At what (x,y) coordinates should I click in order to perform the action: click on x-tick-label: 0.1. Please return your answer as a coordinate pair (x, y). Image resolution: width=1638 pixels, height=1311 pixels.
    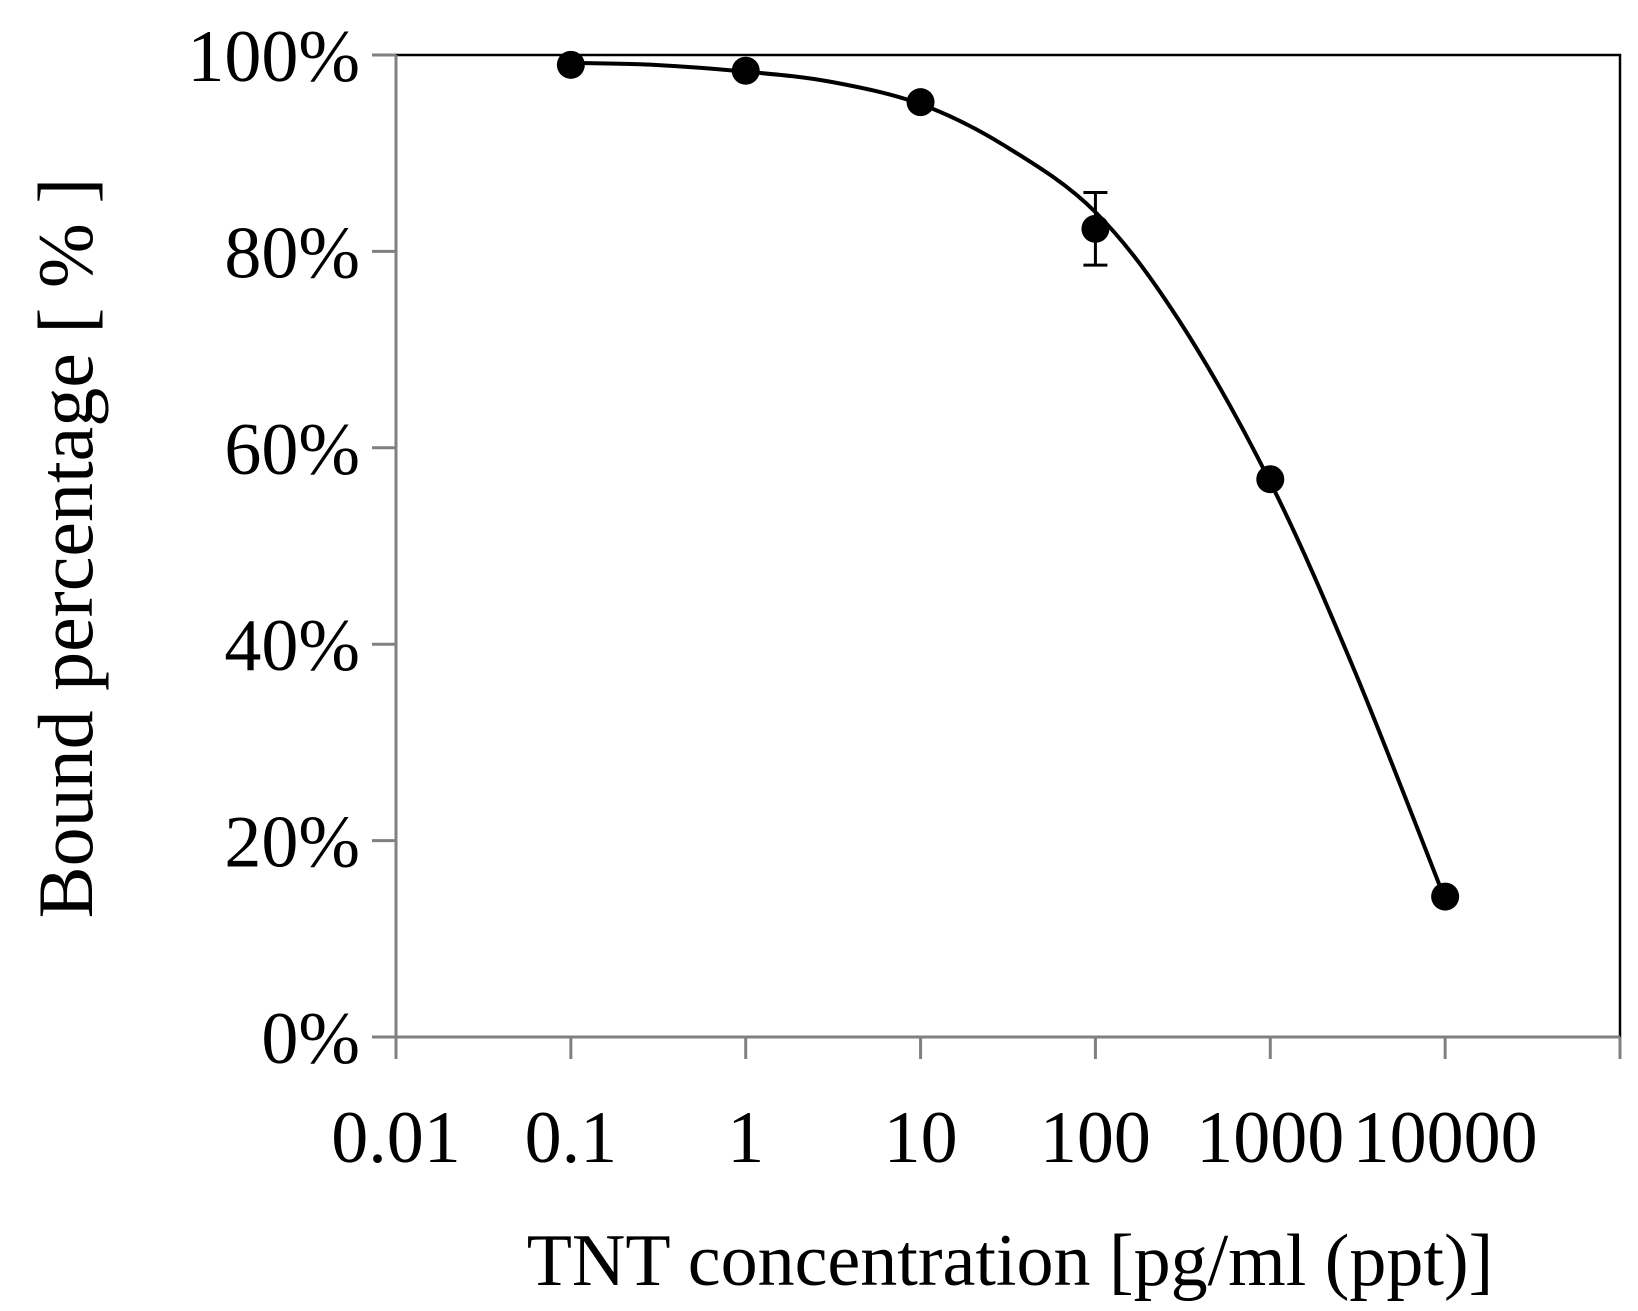
    Looking at the image, I should click on (571, 1138).